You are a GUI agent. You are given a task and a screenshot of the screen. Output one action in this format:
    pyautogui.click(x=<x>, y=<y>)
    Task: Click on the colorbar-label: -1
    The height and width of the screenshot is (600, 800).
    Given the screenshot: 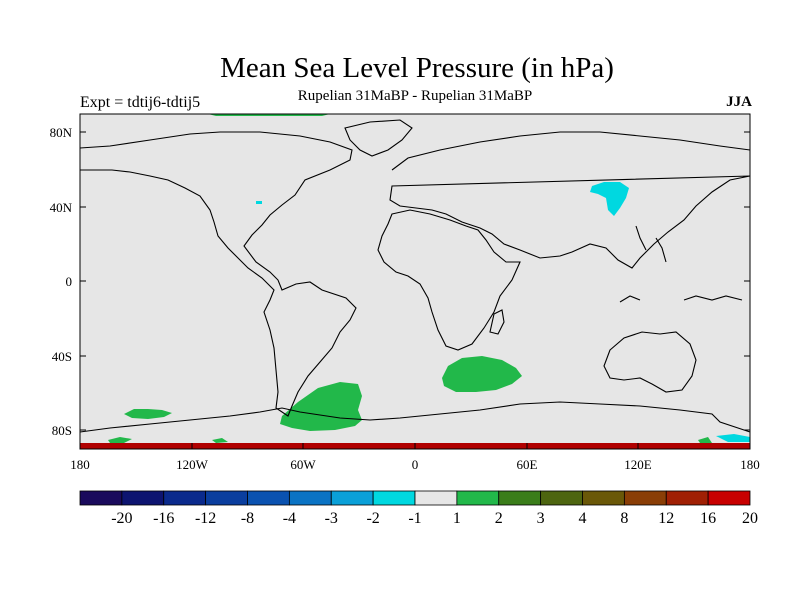 What is the action you would take?
    pyautogui.click(x=414, y=518)
    